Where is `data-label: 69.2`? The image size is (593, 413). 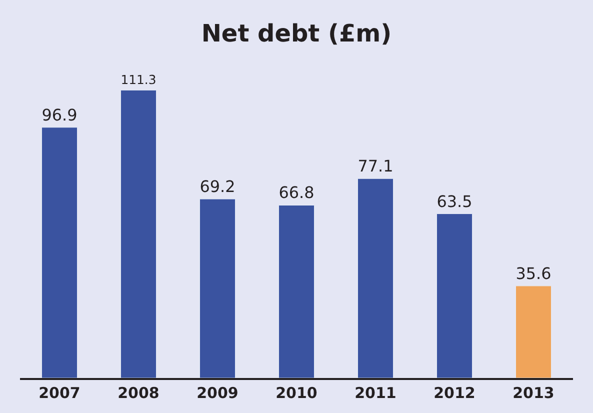
data-label: 69.2 is located at coordinates (218, 186).